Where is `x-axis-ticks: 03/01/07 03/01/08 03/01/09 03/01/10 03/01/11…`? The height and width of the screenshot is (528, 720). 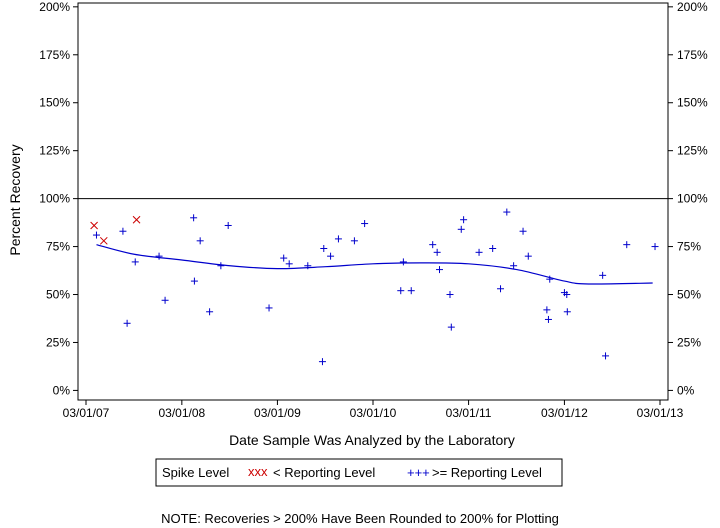 x-axis-ticks: 03/01/07 03/01/08 03/01/09 03/01/10 03/01/11… is located at coordinates (373, 410).